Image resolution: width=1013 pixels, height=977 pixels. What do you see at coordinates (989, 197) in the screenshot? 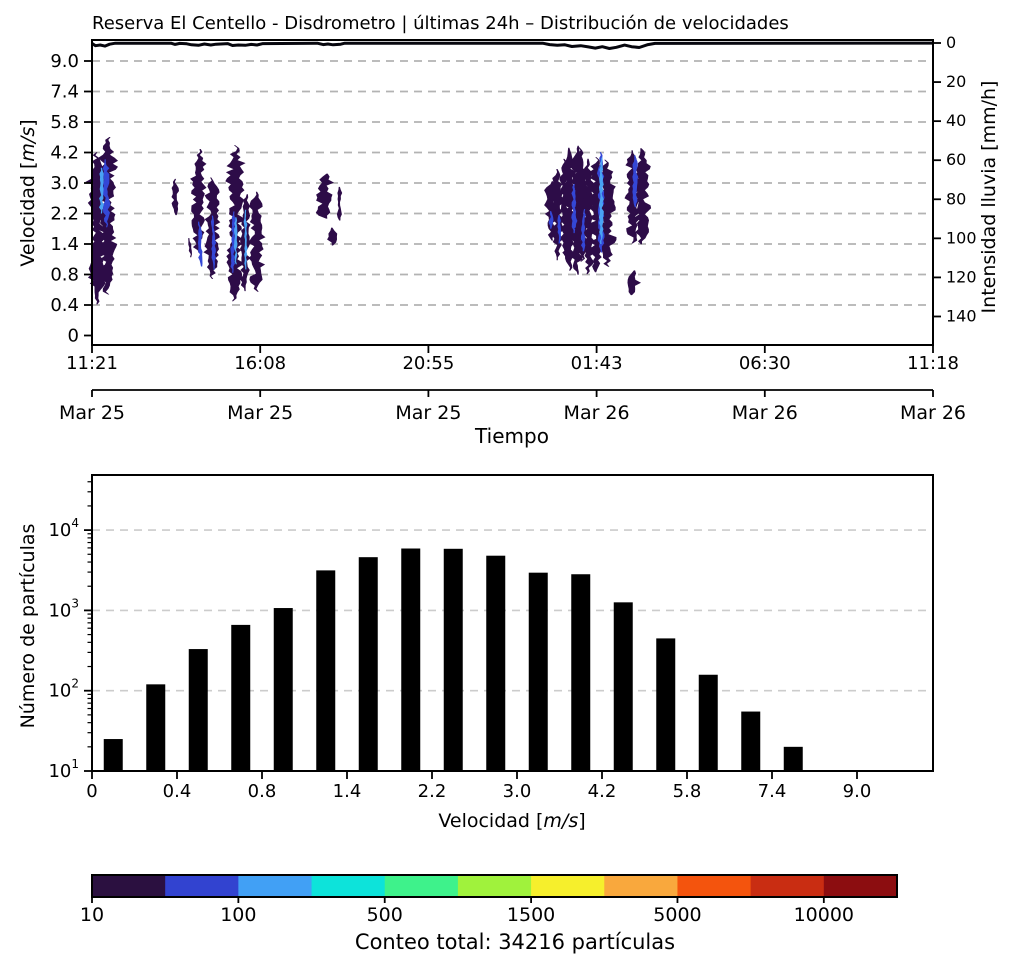
I see `rain-intensity-axis-label: Intensidad lluvia [mm/h]` at bounding box center [989, 197].